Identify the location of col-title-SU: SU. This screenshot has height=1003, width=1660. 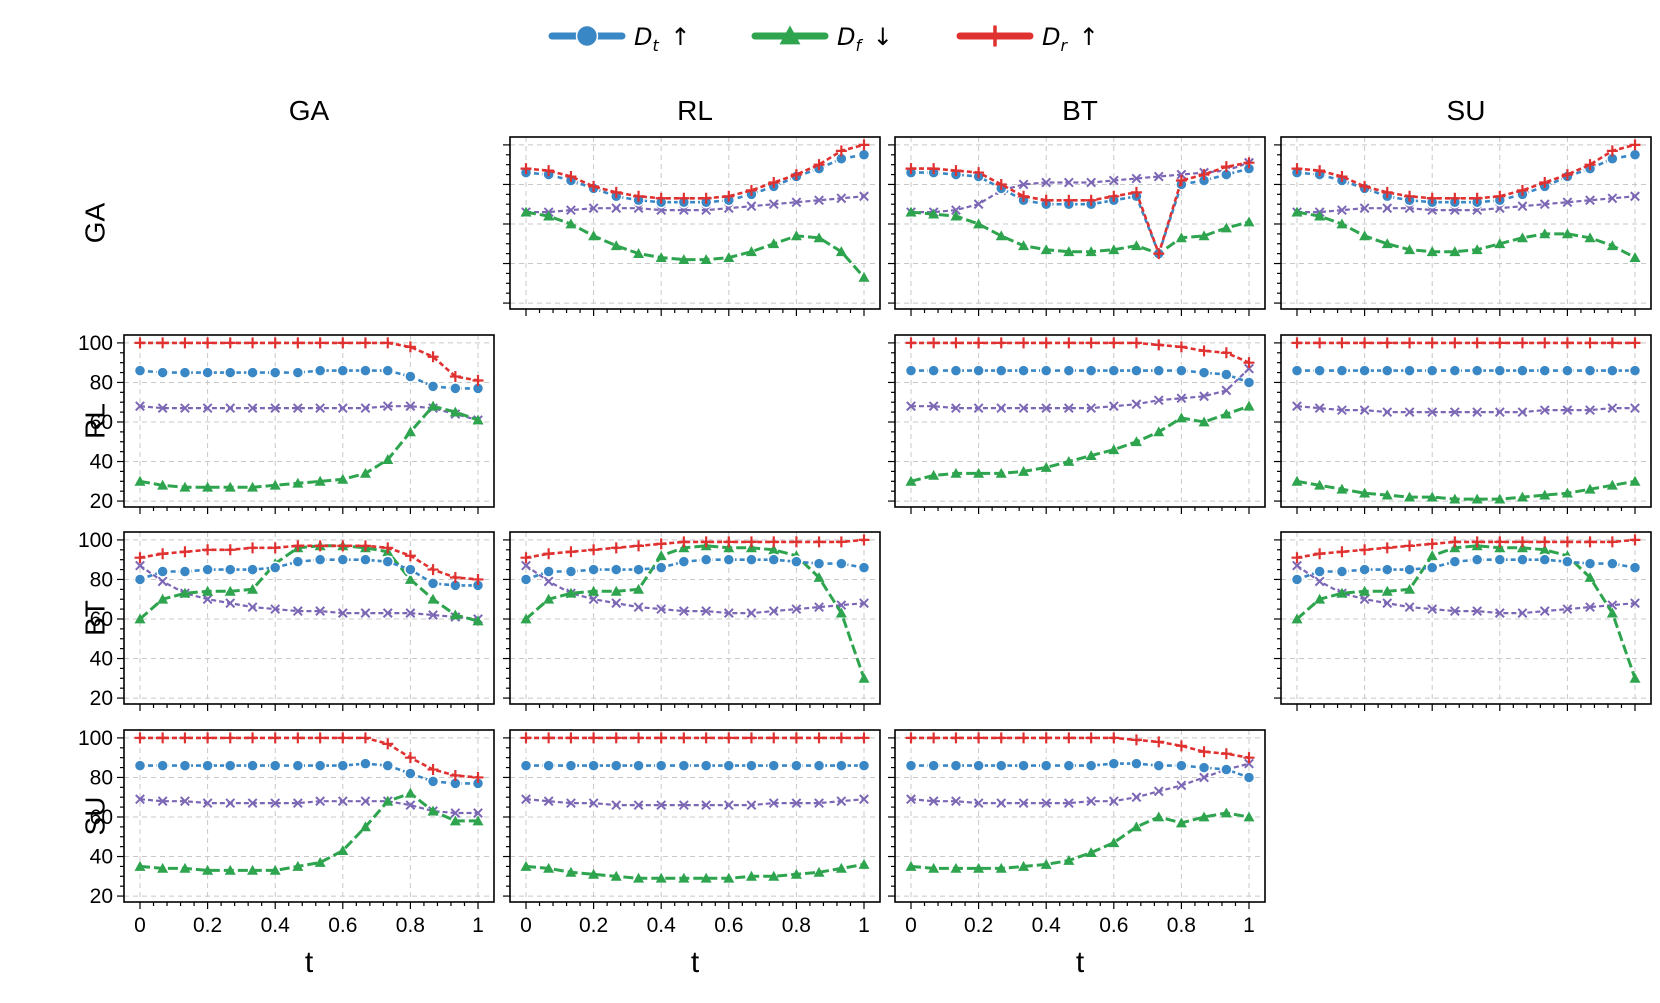
(1466, 110).